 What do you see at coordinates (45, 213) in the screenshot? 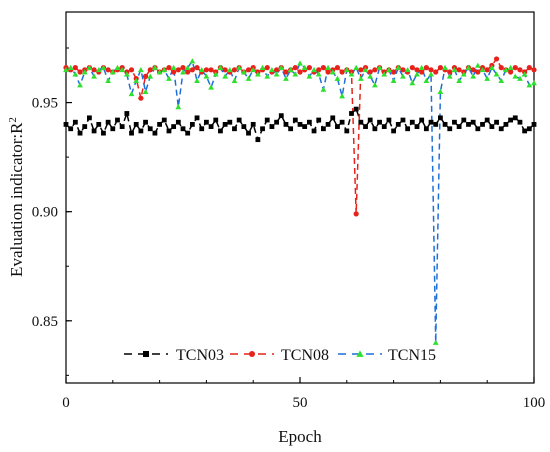
I see `y-tick-label: 0.90` at bounding box center [45, 213].